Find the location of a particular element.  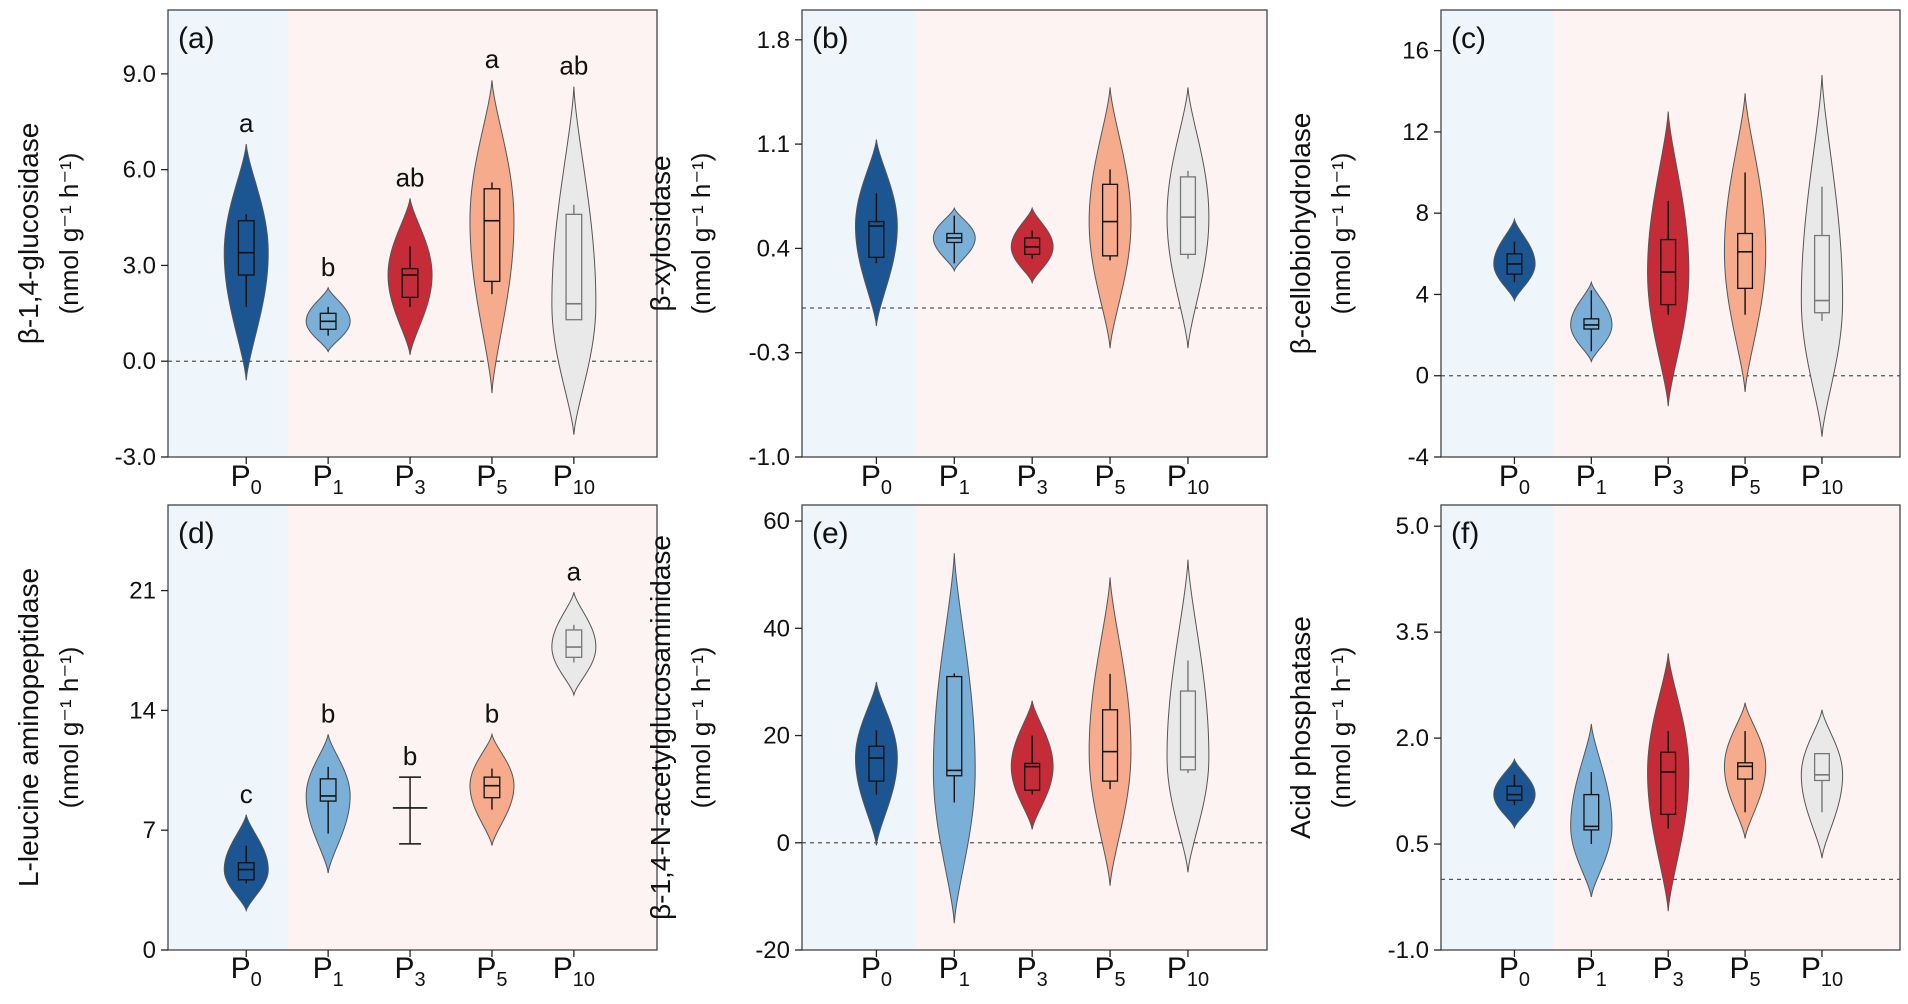

y-tick-label: 0.0 is located at coordinates (139, 361).